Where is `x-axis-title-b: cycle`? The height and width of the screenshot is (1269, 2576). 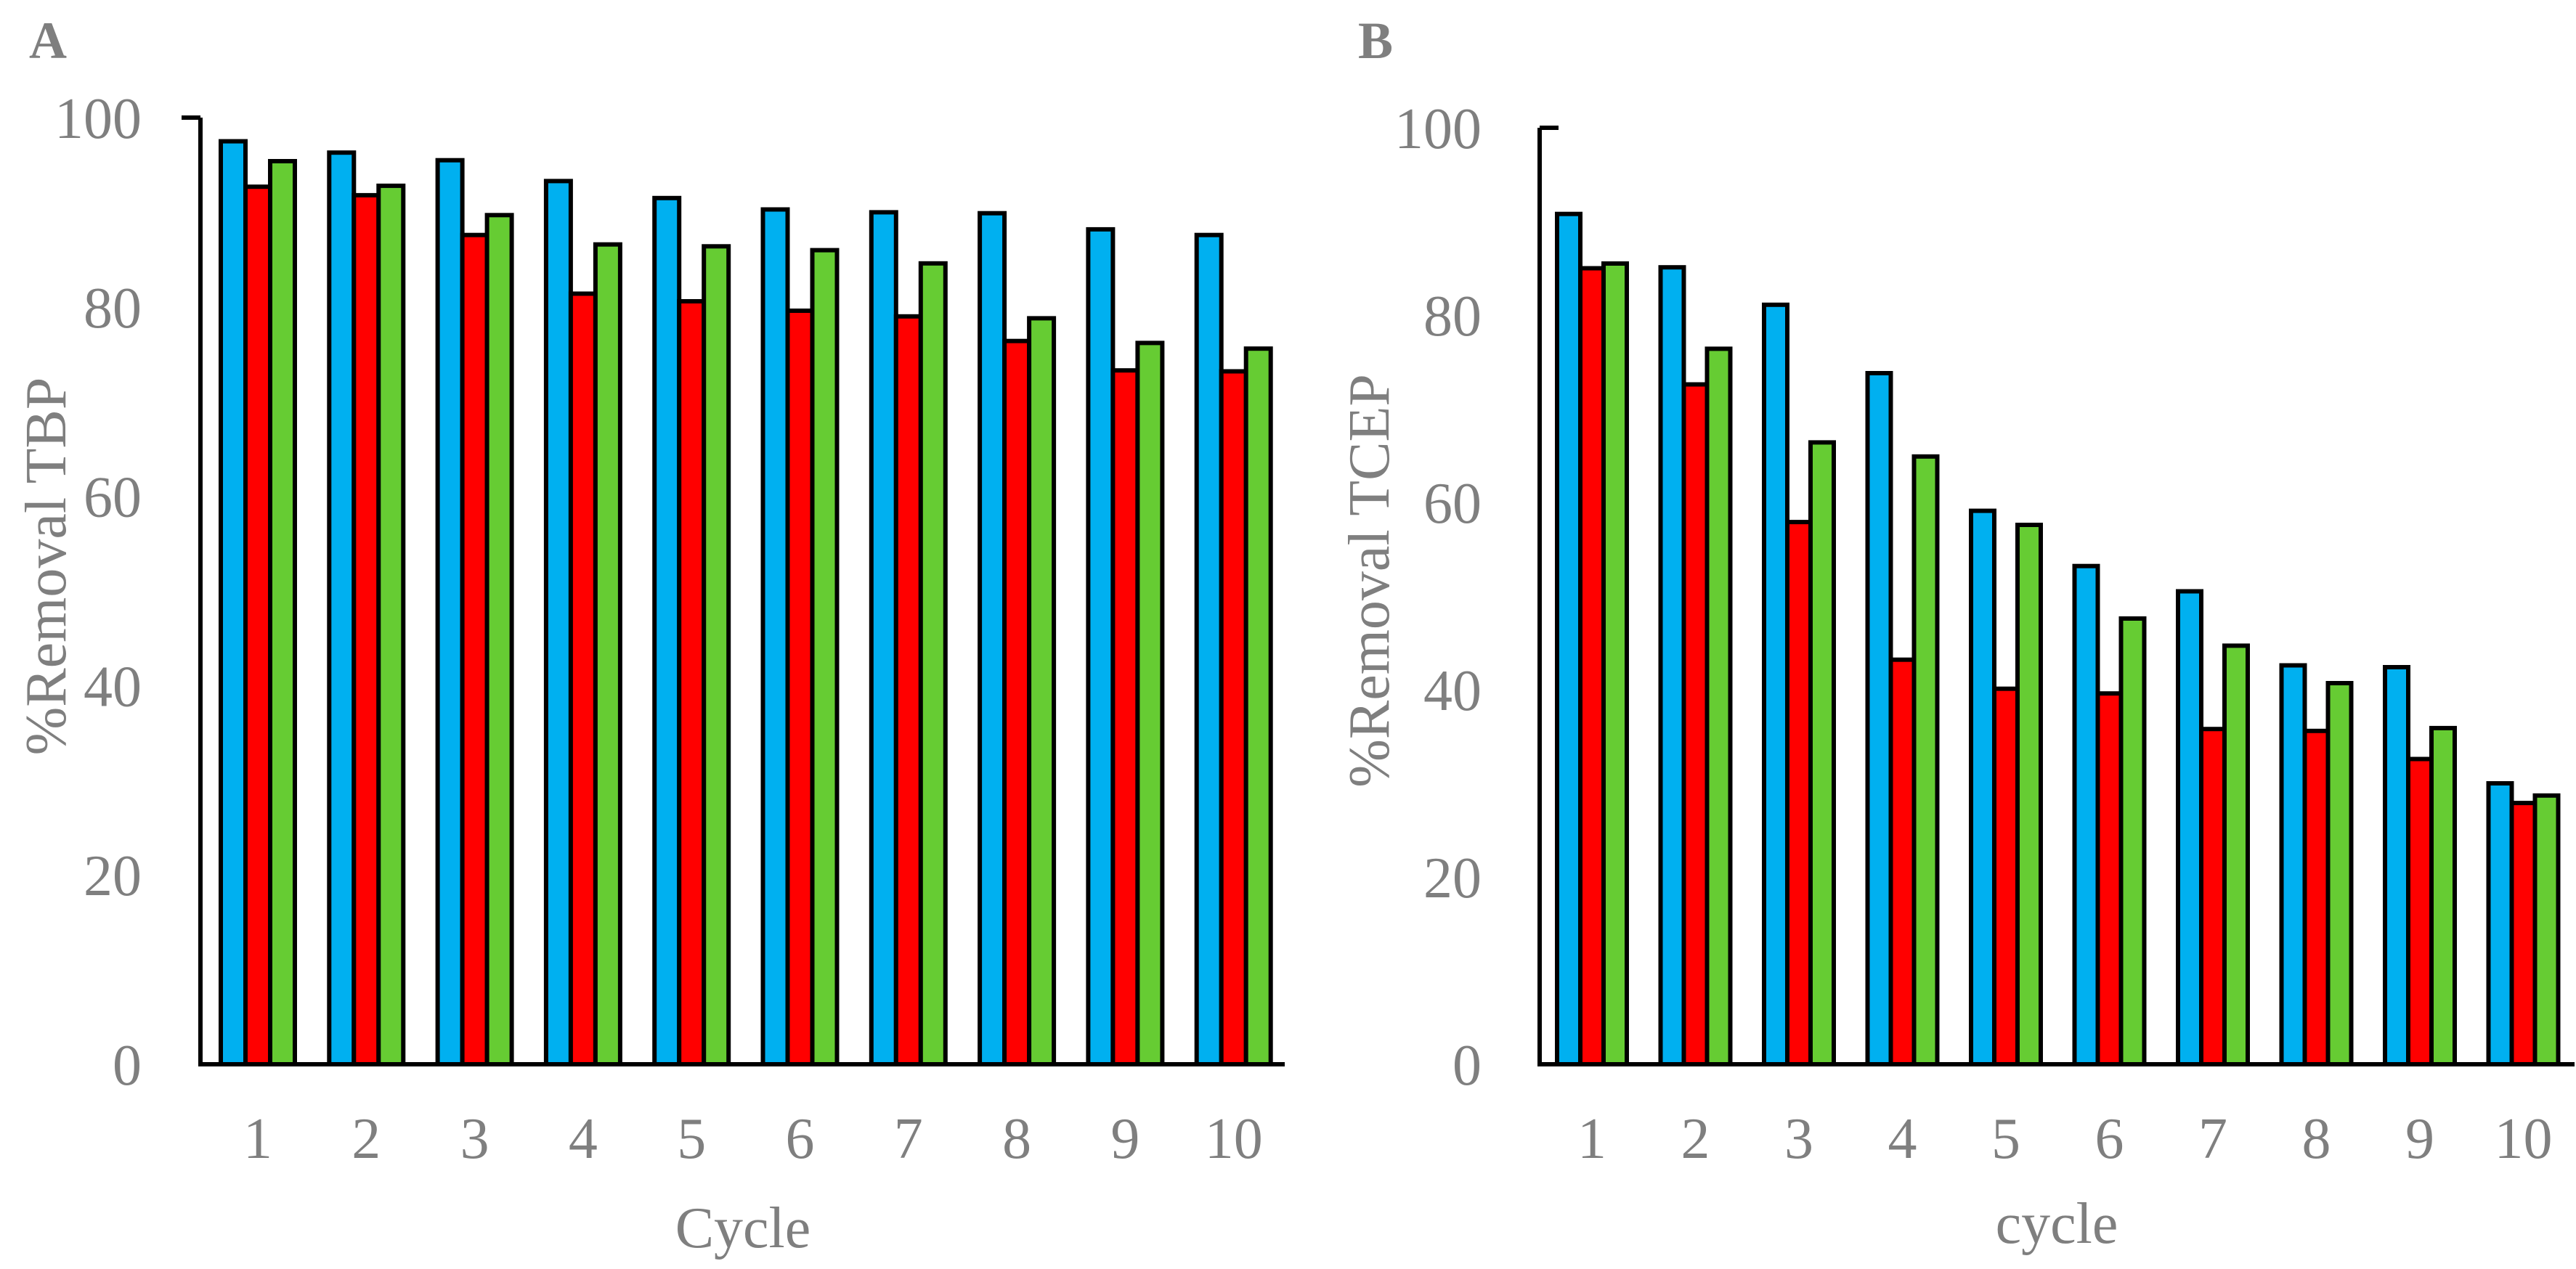 x-axis-title-b: cycle is located at coordinates (2057, 1224).